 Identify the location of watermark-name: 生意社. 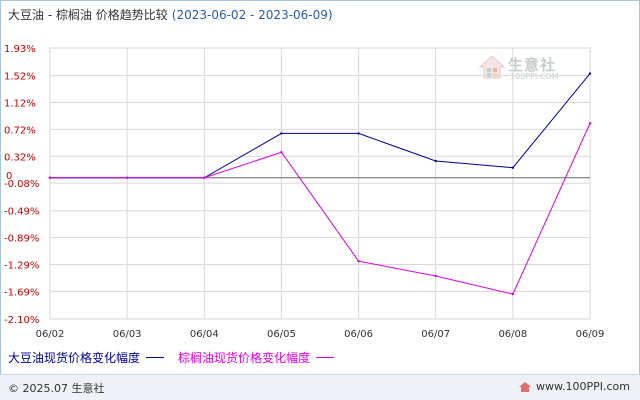
(532, 65).